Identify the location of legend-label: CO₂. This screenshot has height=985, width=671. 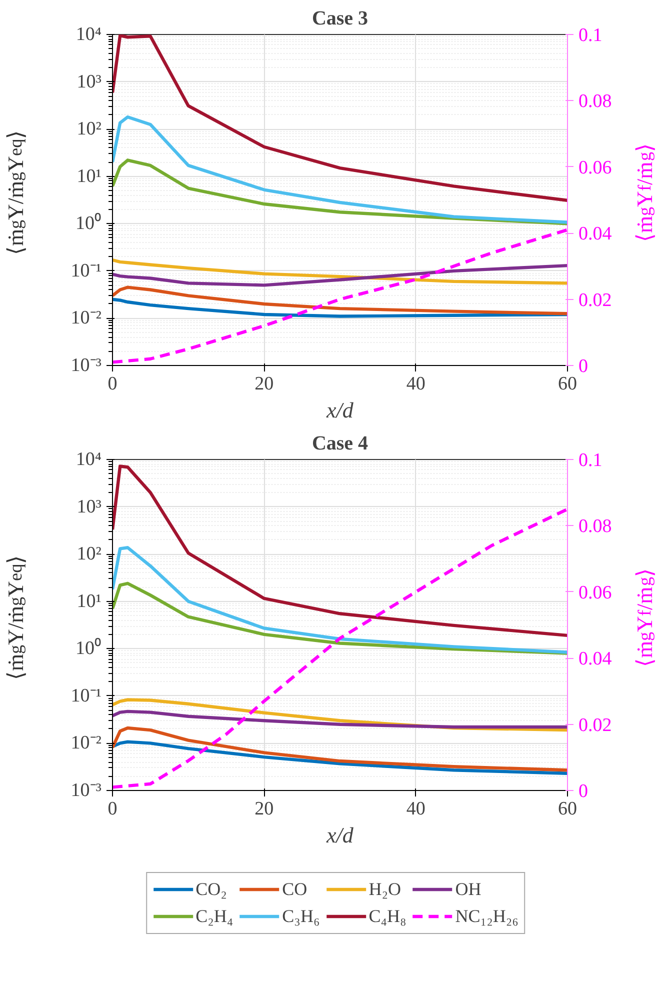
(211, 889).